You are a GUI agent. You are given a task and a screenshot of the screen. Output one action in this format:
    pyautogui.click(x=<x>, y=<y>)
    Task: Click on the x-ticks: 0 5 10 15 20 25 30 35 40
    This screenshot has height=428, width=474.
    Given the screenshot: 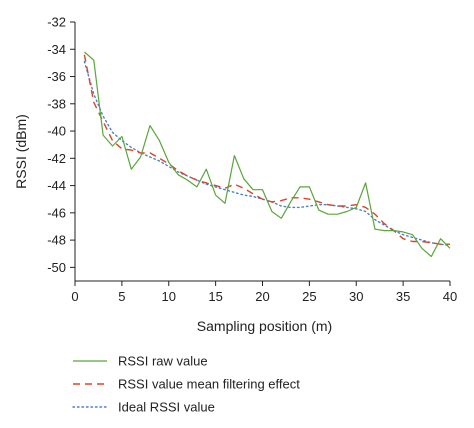 What is the action you would take?
    pyautogui.click(x=264, y=292)
    